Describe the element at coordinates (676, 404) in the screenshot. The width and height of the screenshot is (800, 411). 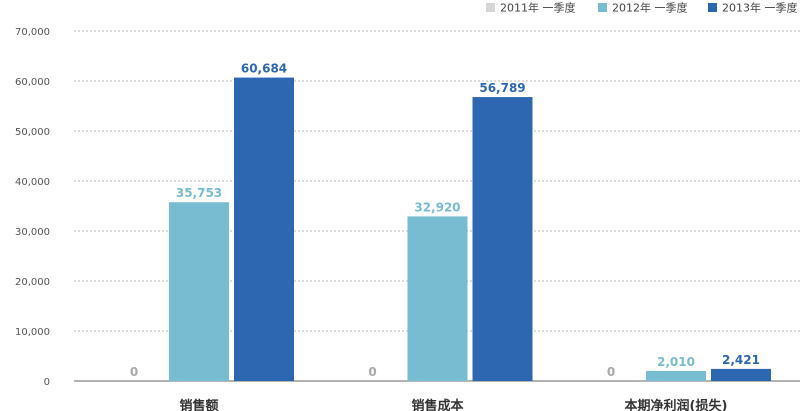
I see `x-category-label: 本期净利润(损失)` at that location.